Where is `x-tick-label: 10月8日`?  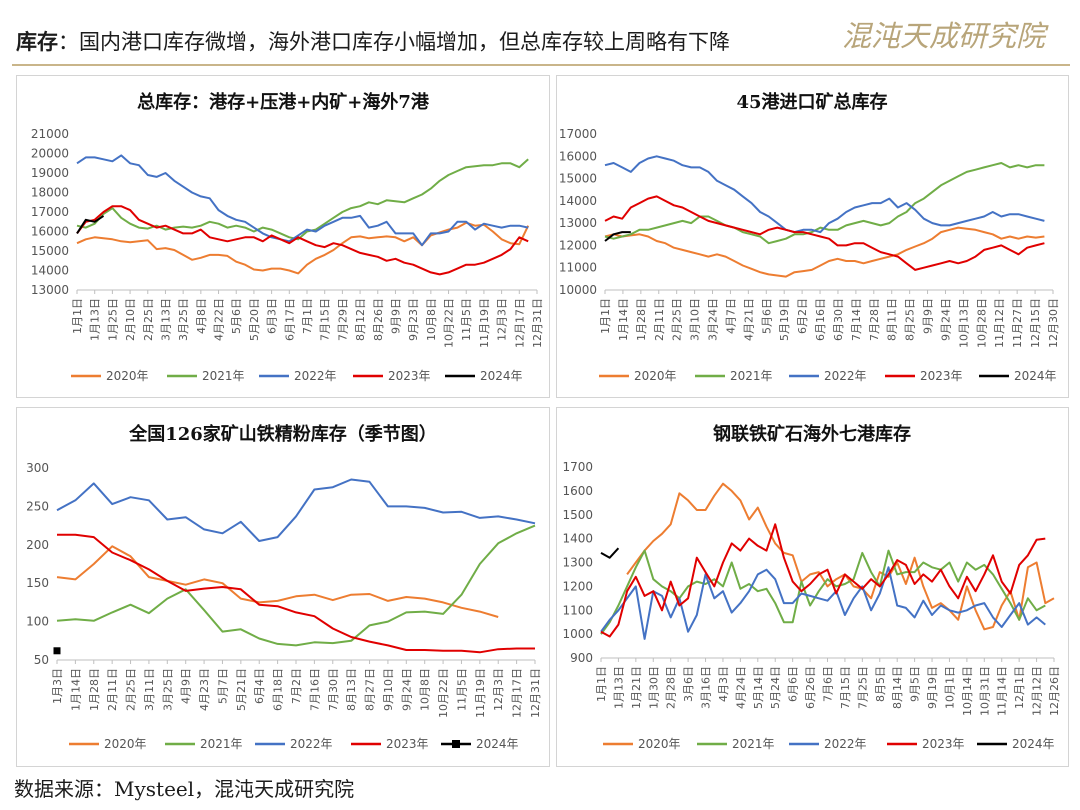 x-tick-label: 10月8日 is located at coordinates (425, 689).